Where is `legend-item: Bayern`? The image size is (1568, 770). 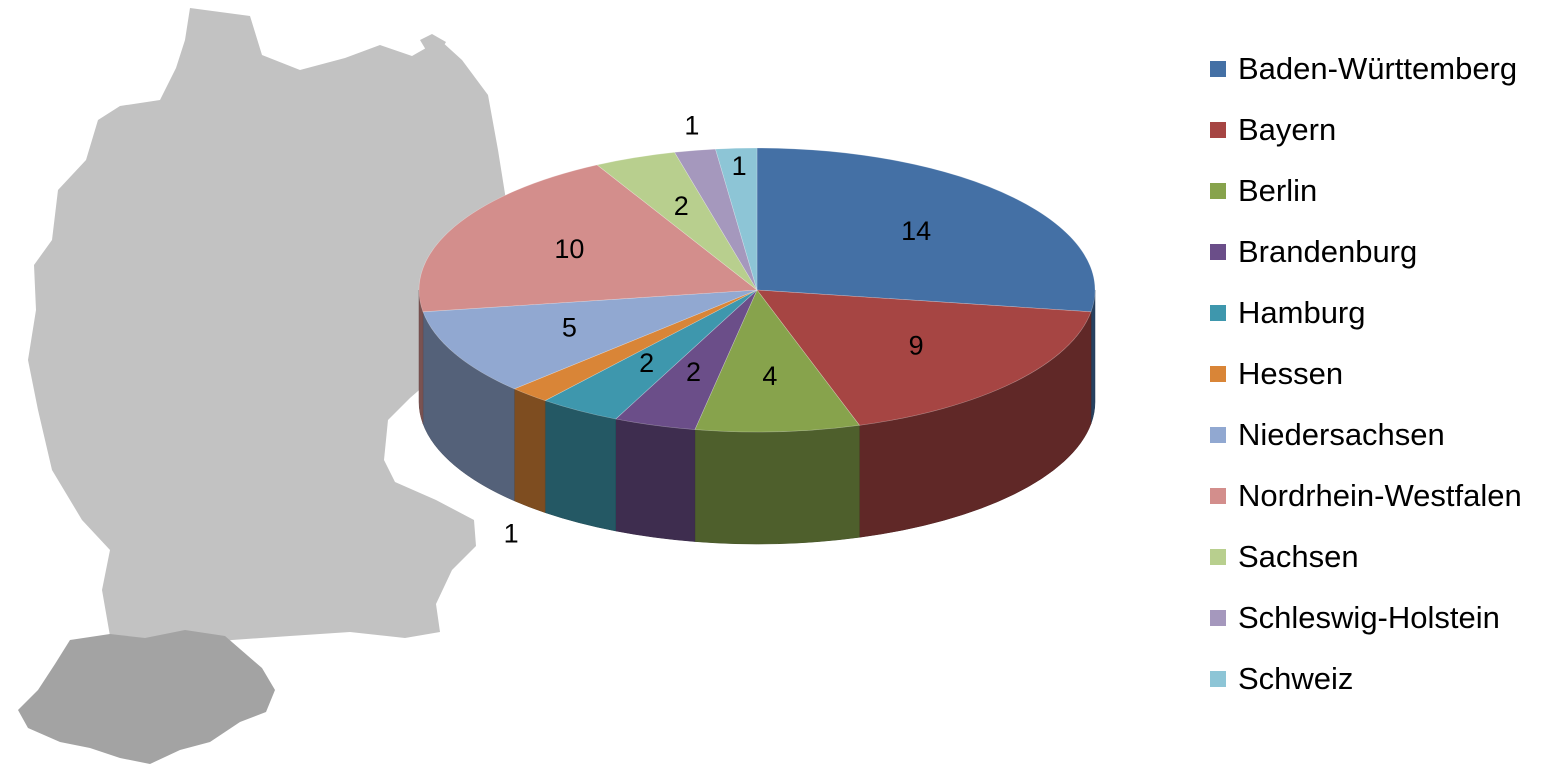
legend-item: Bayern is located at coordinates (1387, 129).